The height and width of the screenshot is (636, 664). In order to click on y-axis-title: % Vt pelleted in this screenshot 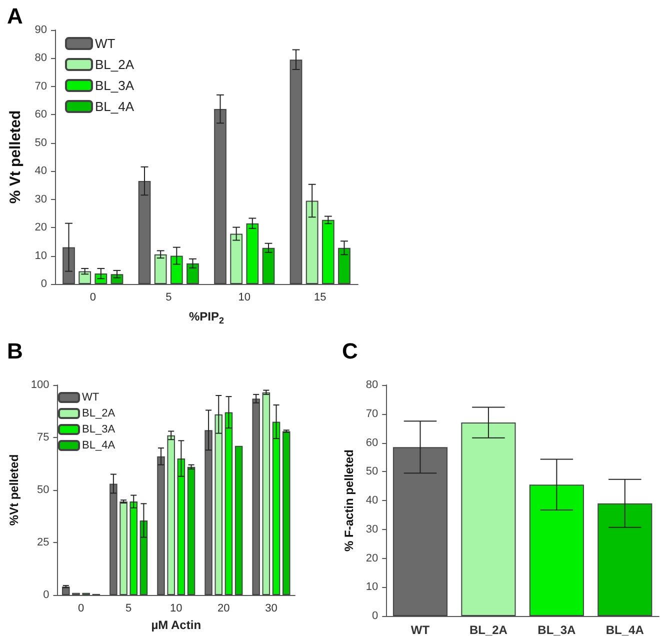, I will do `click(15, 157)`.